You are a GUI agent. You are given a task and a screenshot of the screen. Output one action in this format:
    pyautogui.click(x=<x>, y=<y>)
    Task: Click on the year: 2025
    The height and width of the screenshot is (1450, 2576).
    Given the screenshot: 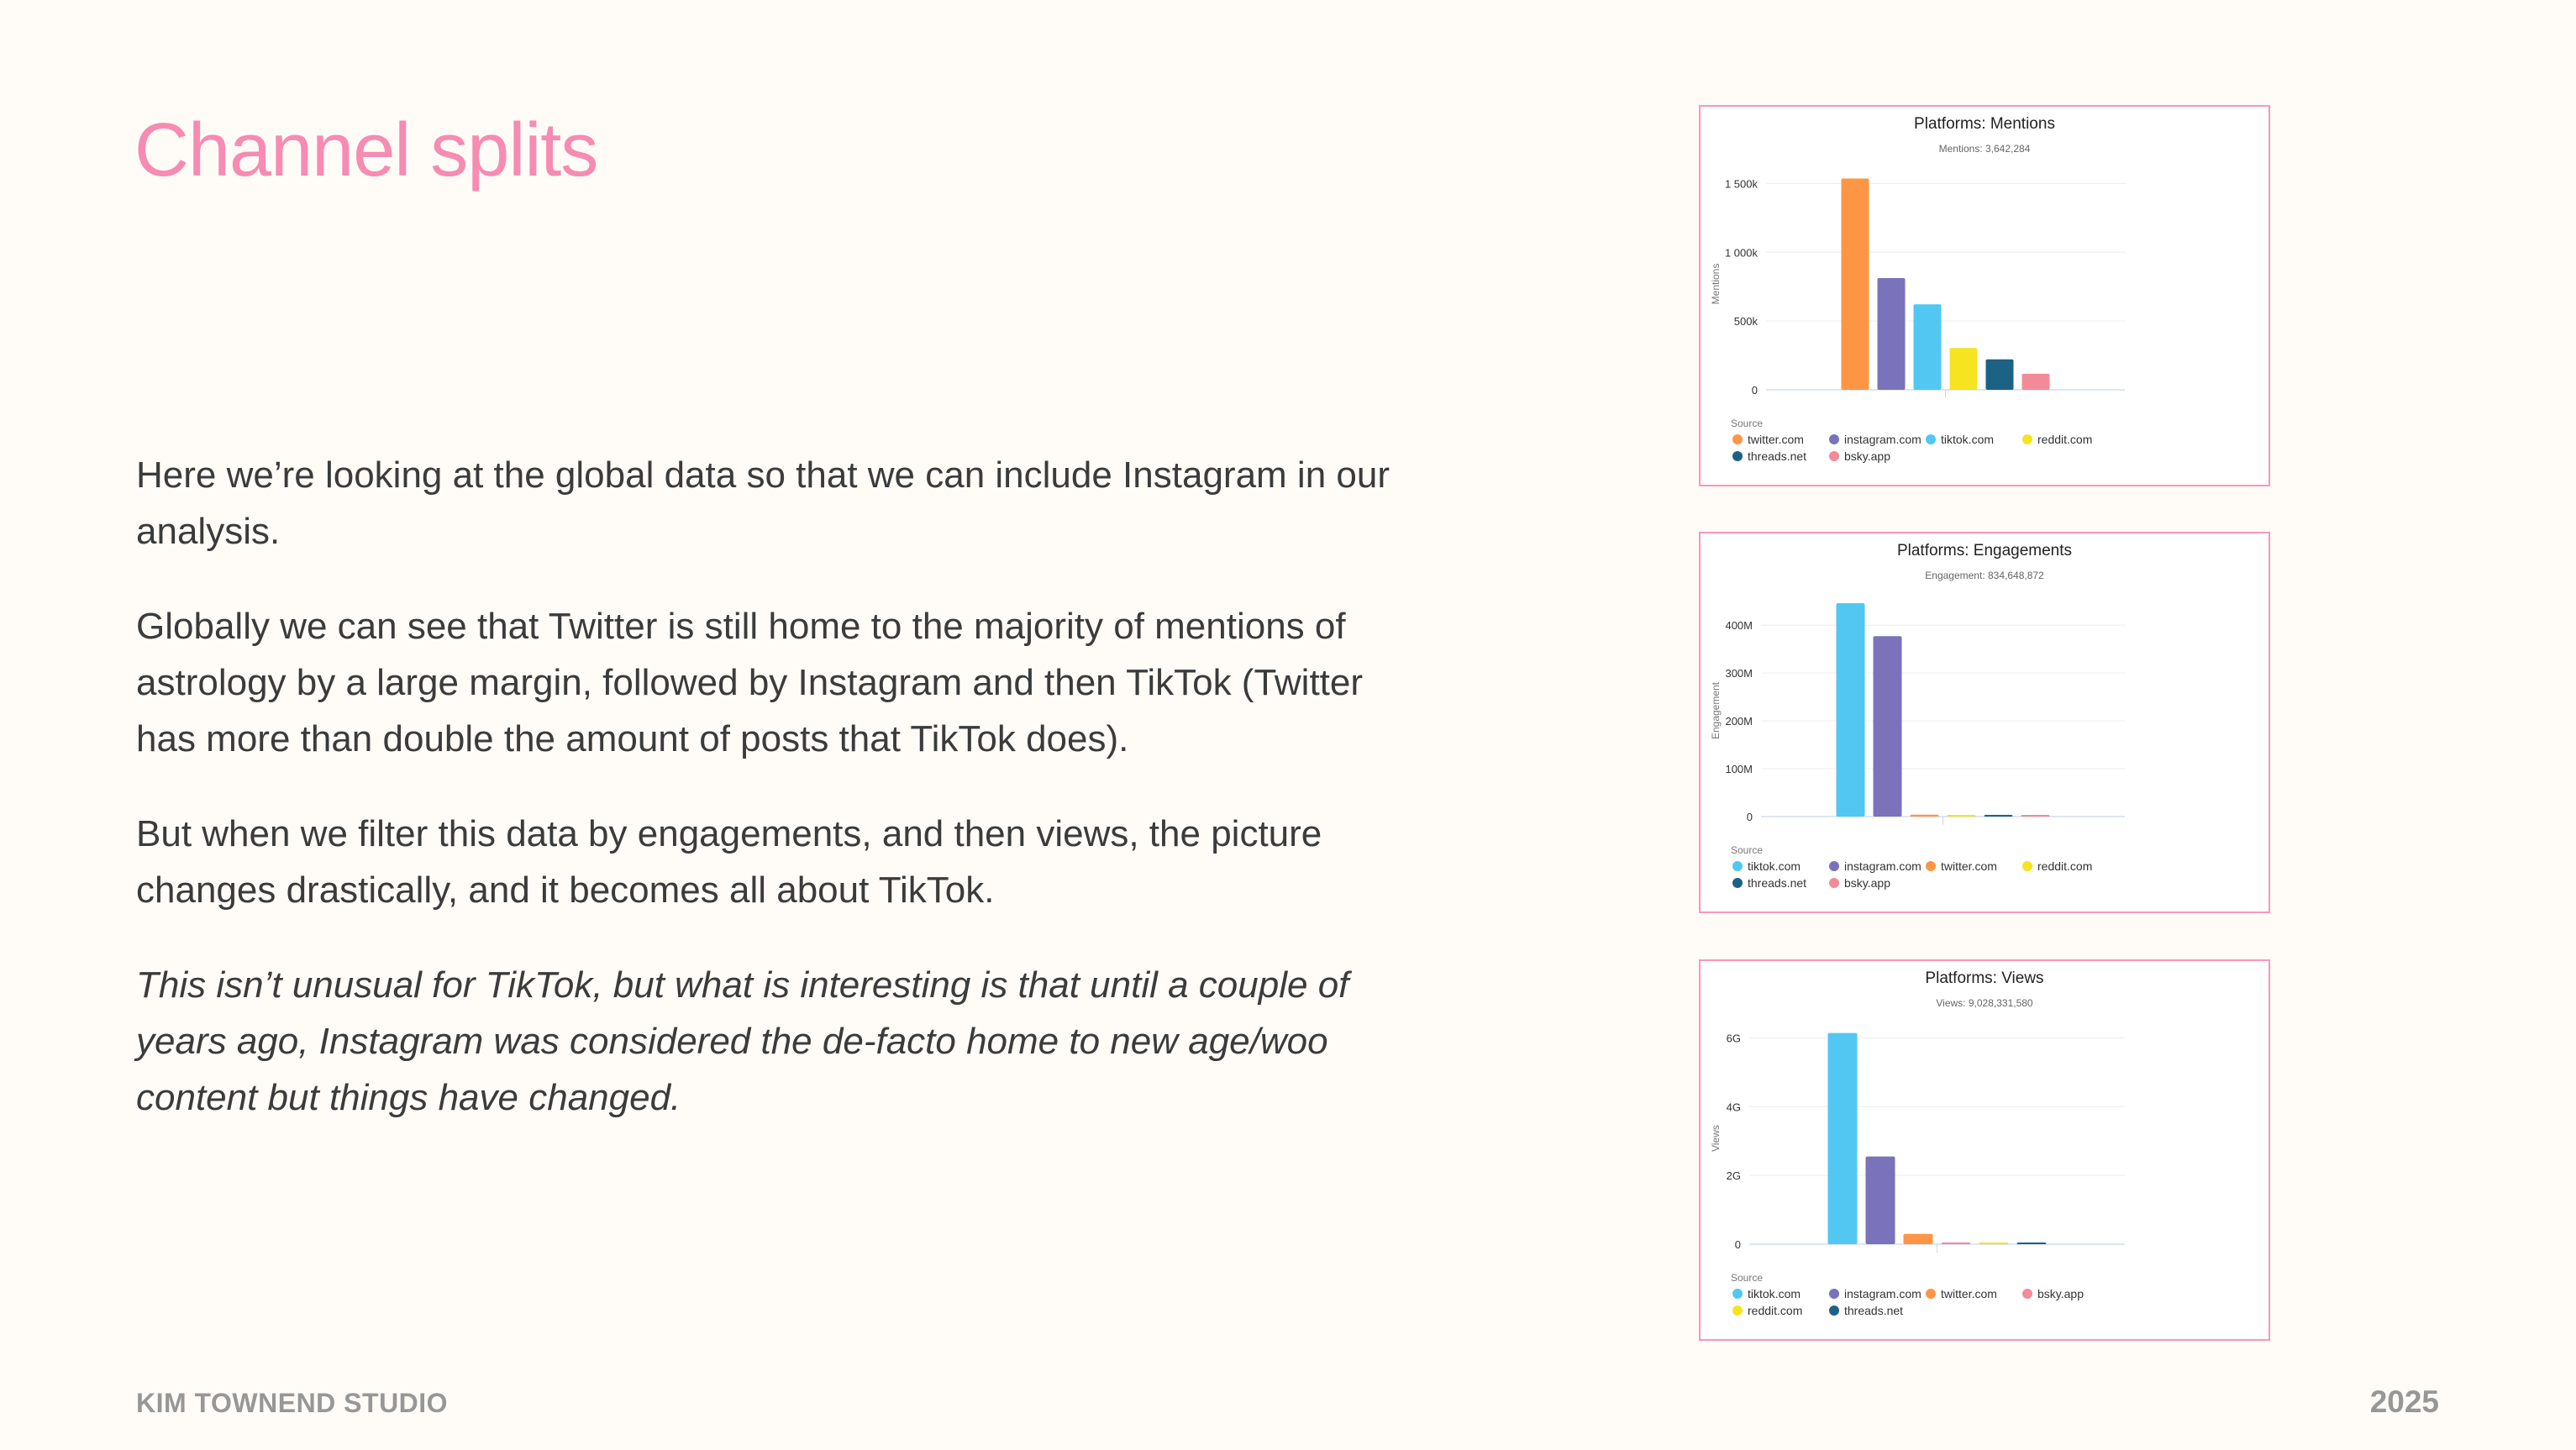 What is the action you would take?
    pyautogui.click(x=2404, y=1401)
    